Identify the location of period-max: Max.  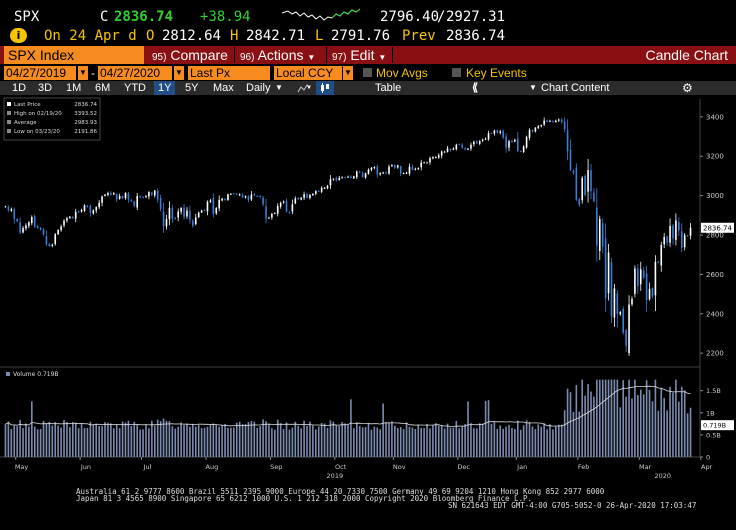
(223, 88).